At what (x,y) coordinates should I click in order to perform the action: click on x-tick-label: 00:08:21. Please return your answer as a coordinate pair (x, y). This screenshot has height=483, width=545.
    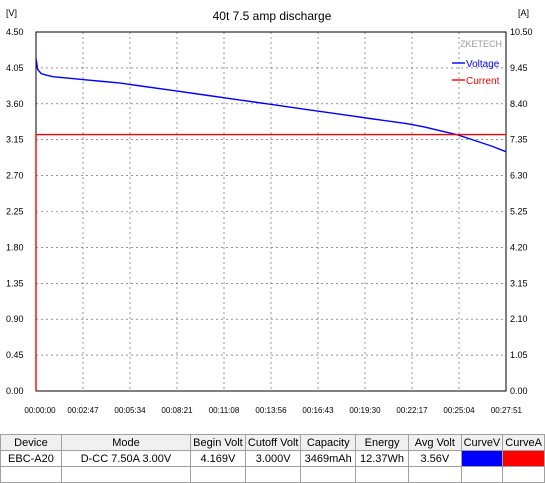
    Looking at the image, I should click on (177, 410).